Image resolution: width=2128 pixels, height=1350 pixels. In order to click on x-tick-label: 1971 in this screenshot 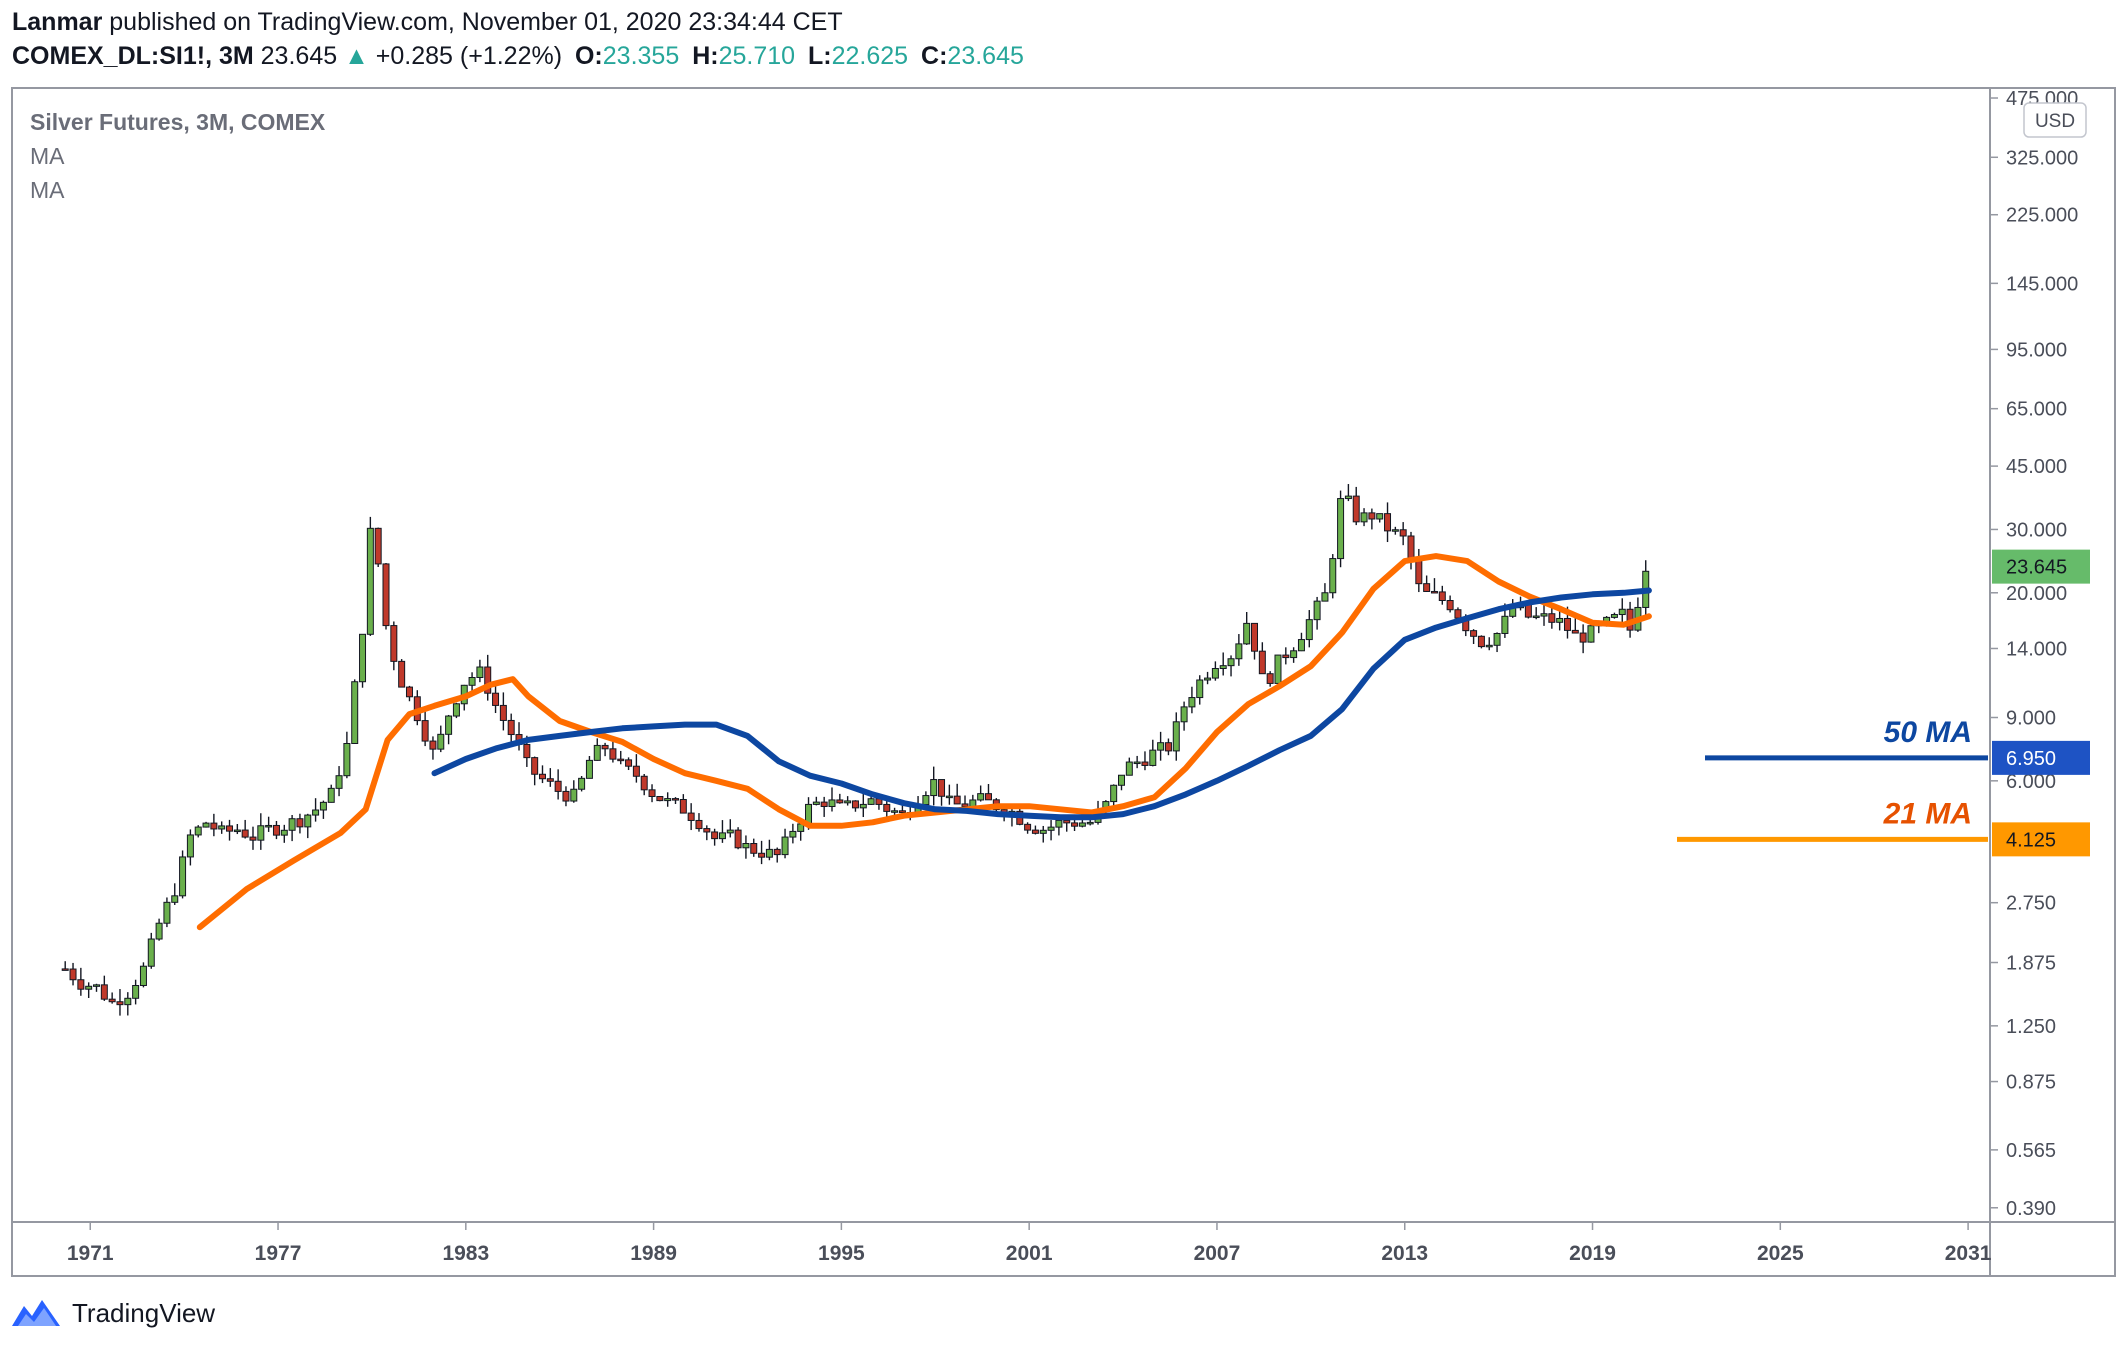, I will do `click(90, 1253)`.